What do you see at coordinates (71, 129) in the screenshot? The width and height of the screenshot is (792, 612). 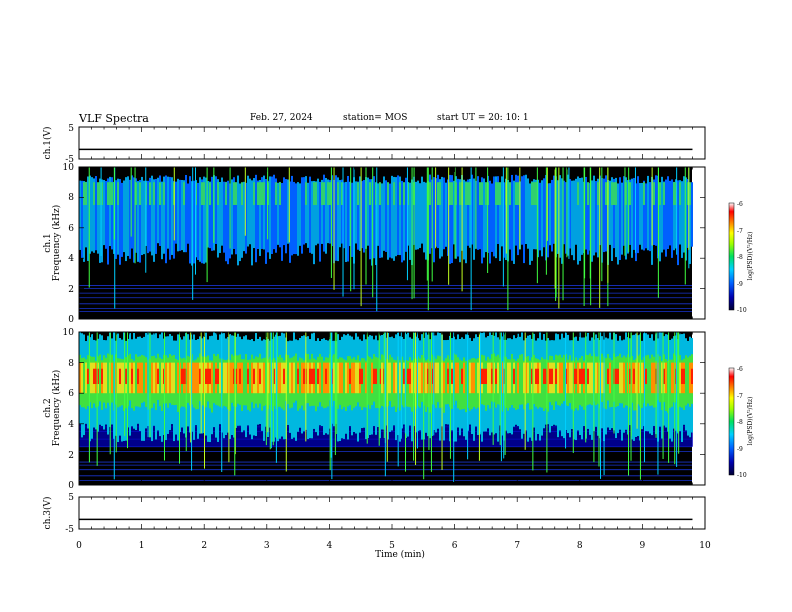 I see `ch1-voltage-ytick-max: 5` at bounding box center [71, 129].